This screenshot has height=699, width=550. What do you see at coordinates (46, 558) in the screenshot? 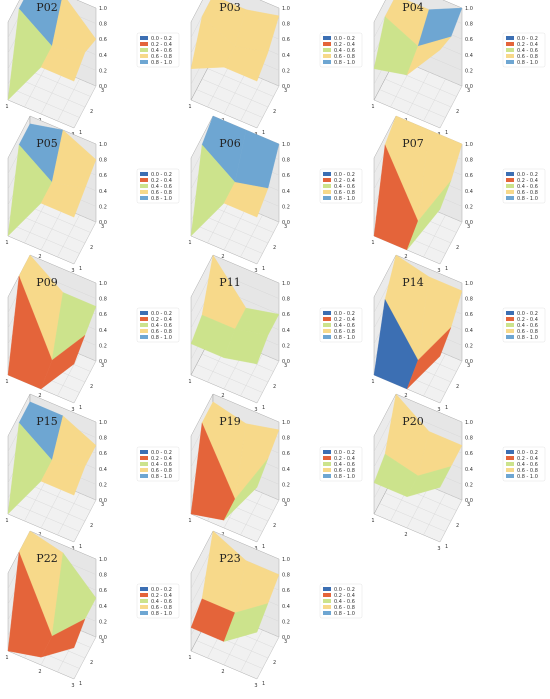
I see `chart-title: P22` at bounding box center [46, 558].